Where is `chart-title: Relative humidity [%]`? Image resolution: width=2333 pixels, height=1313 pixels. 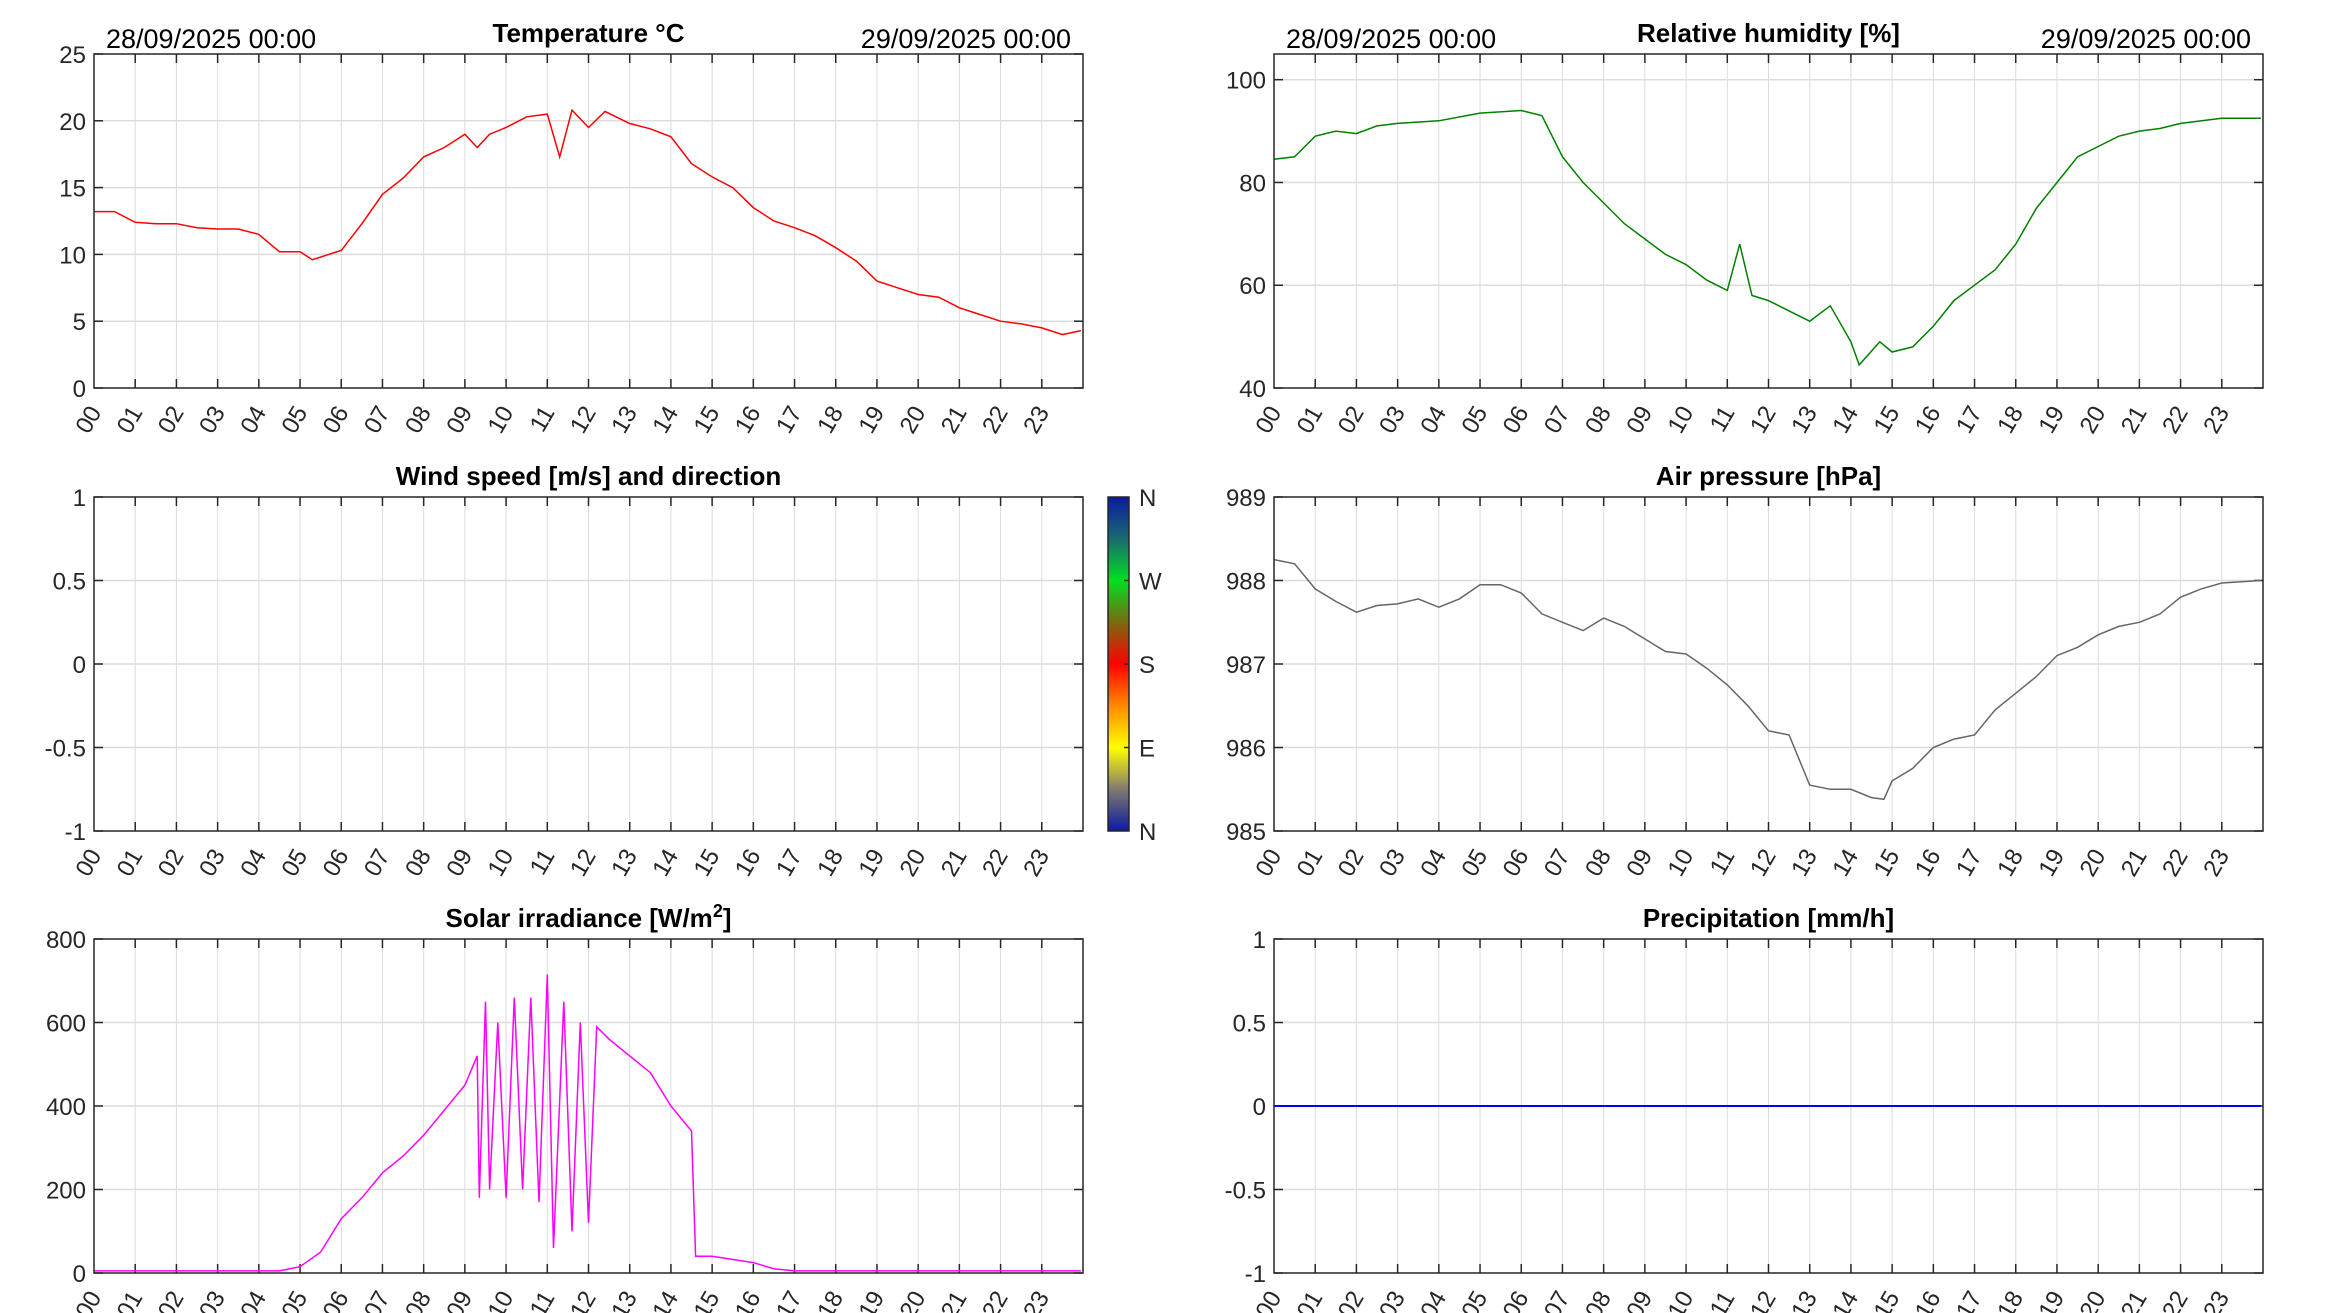 chart-title: Relative humidity [%] is located at coordinates (1768, 33).